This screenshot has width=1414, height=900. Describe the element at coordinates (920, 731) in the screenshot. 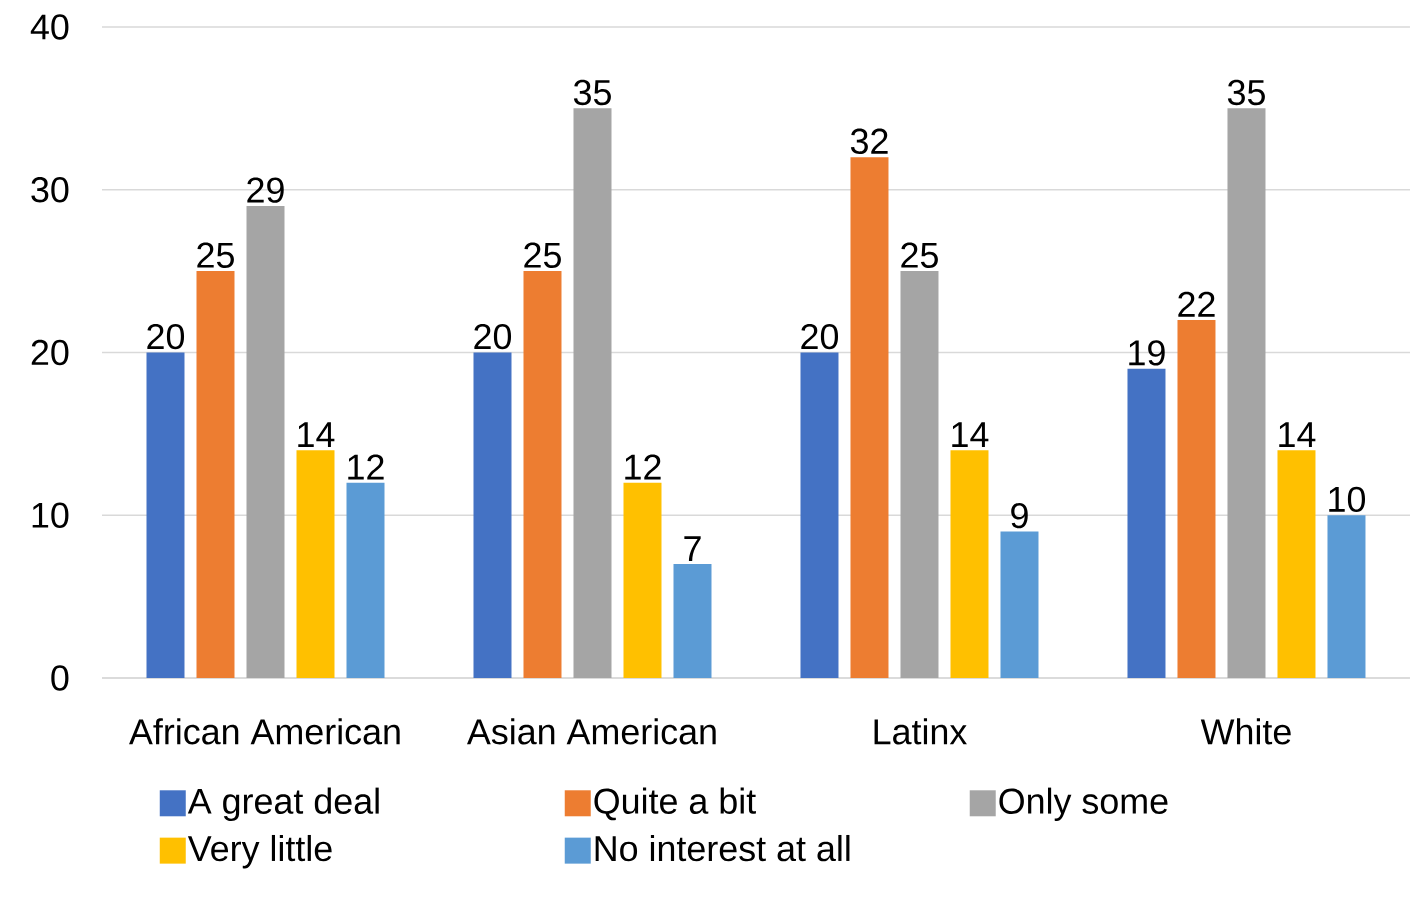

I see `x-tick-label: Latinx` at that location.